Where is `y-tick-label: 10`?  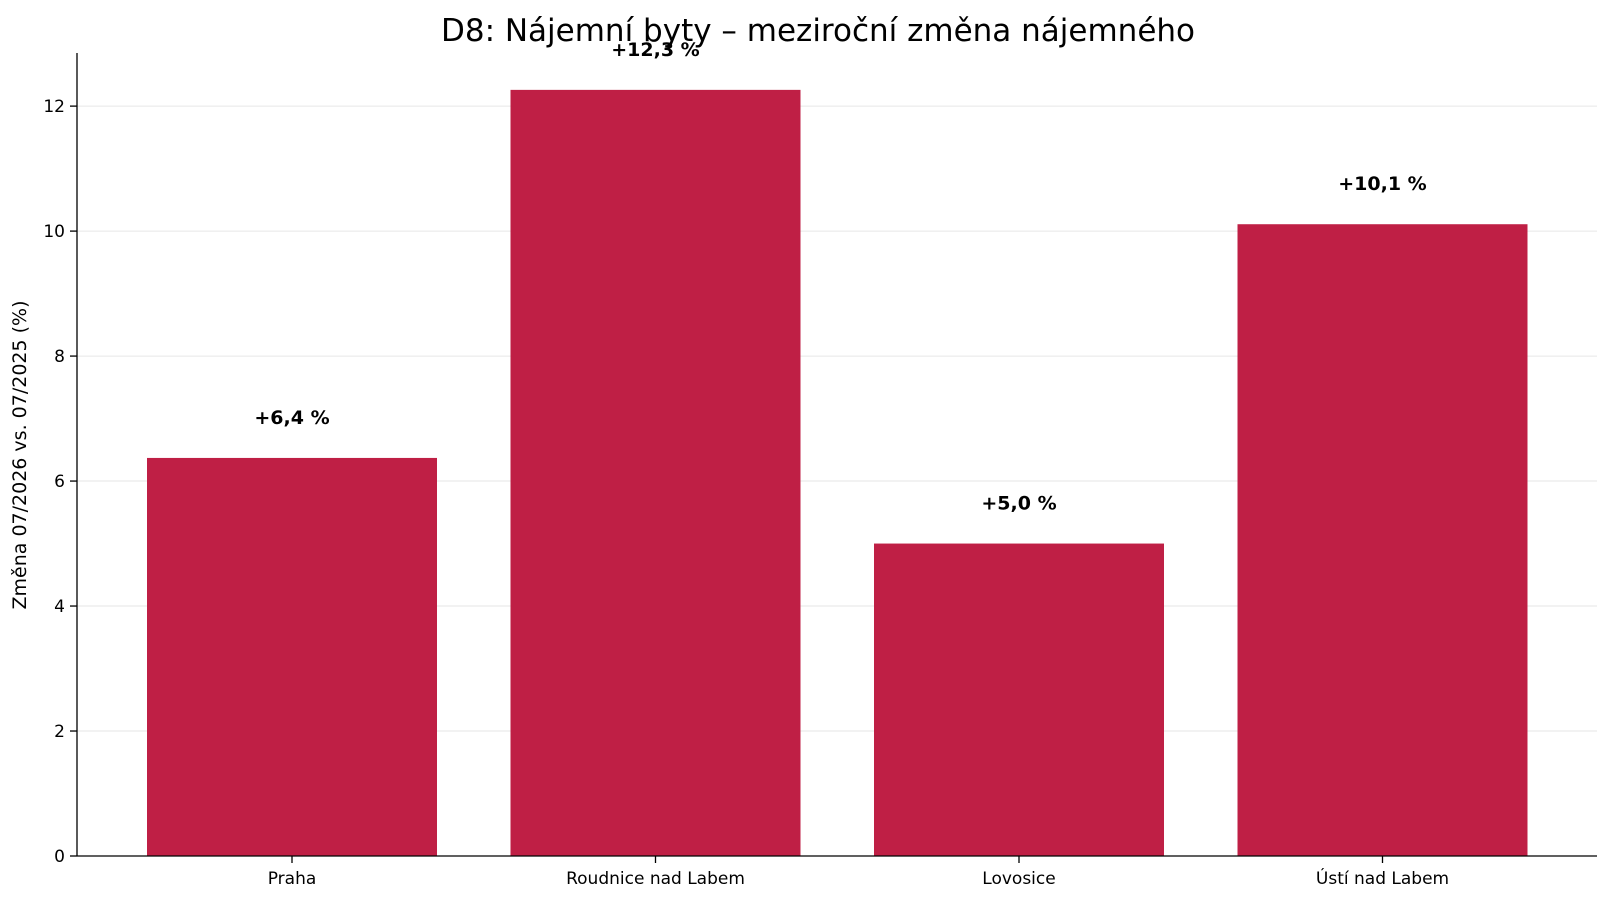
y-tick-label: 10 is located at coordinates (54, 232).